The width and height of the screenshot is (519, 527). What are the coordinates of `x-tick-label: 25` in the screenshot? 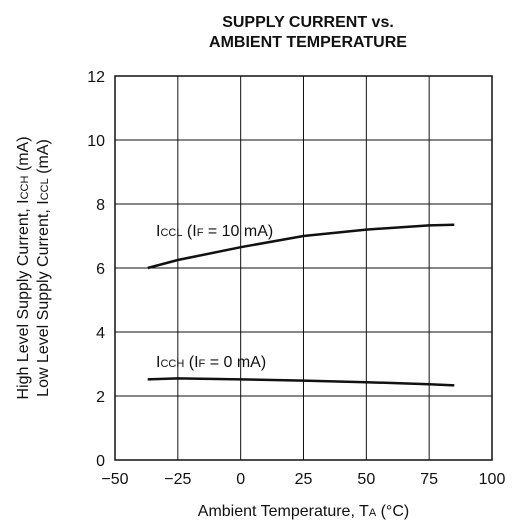 It's located at (304, 479).